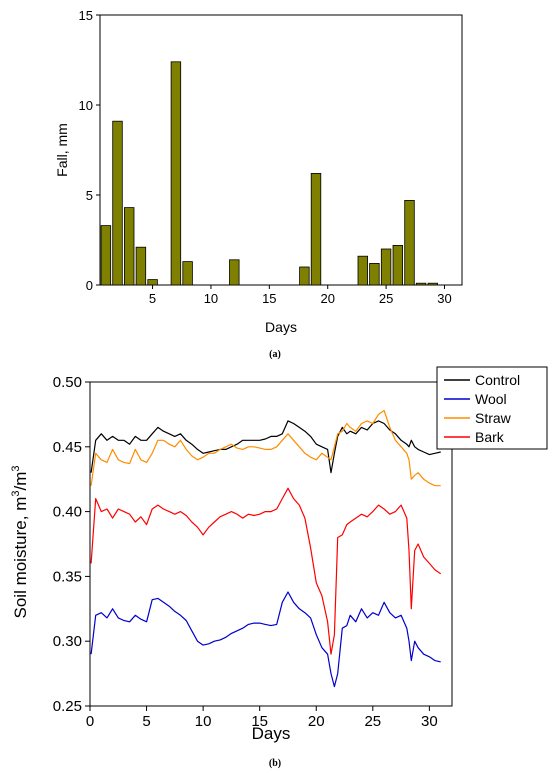 The image size is (550, 774). I want to click on y-tick-label: 0.35, so click(67, 576).